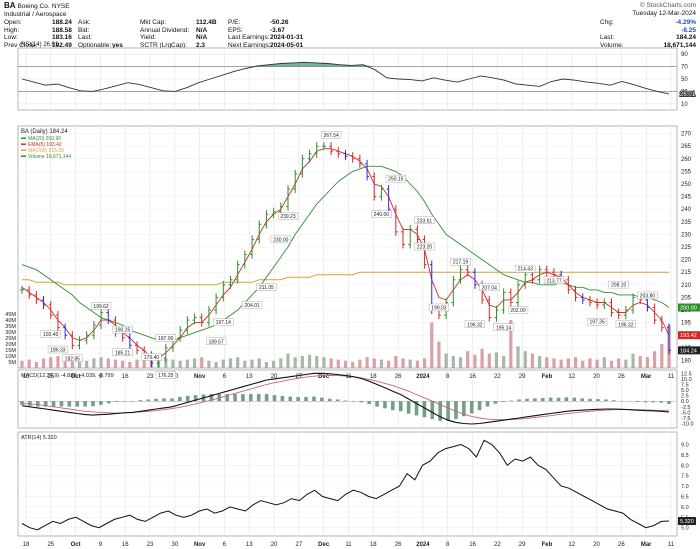 The width and height of the screenshot is (700, 549). I want to click on rsi-tick-label: 90, so click(684, 55).